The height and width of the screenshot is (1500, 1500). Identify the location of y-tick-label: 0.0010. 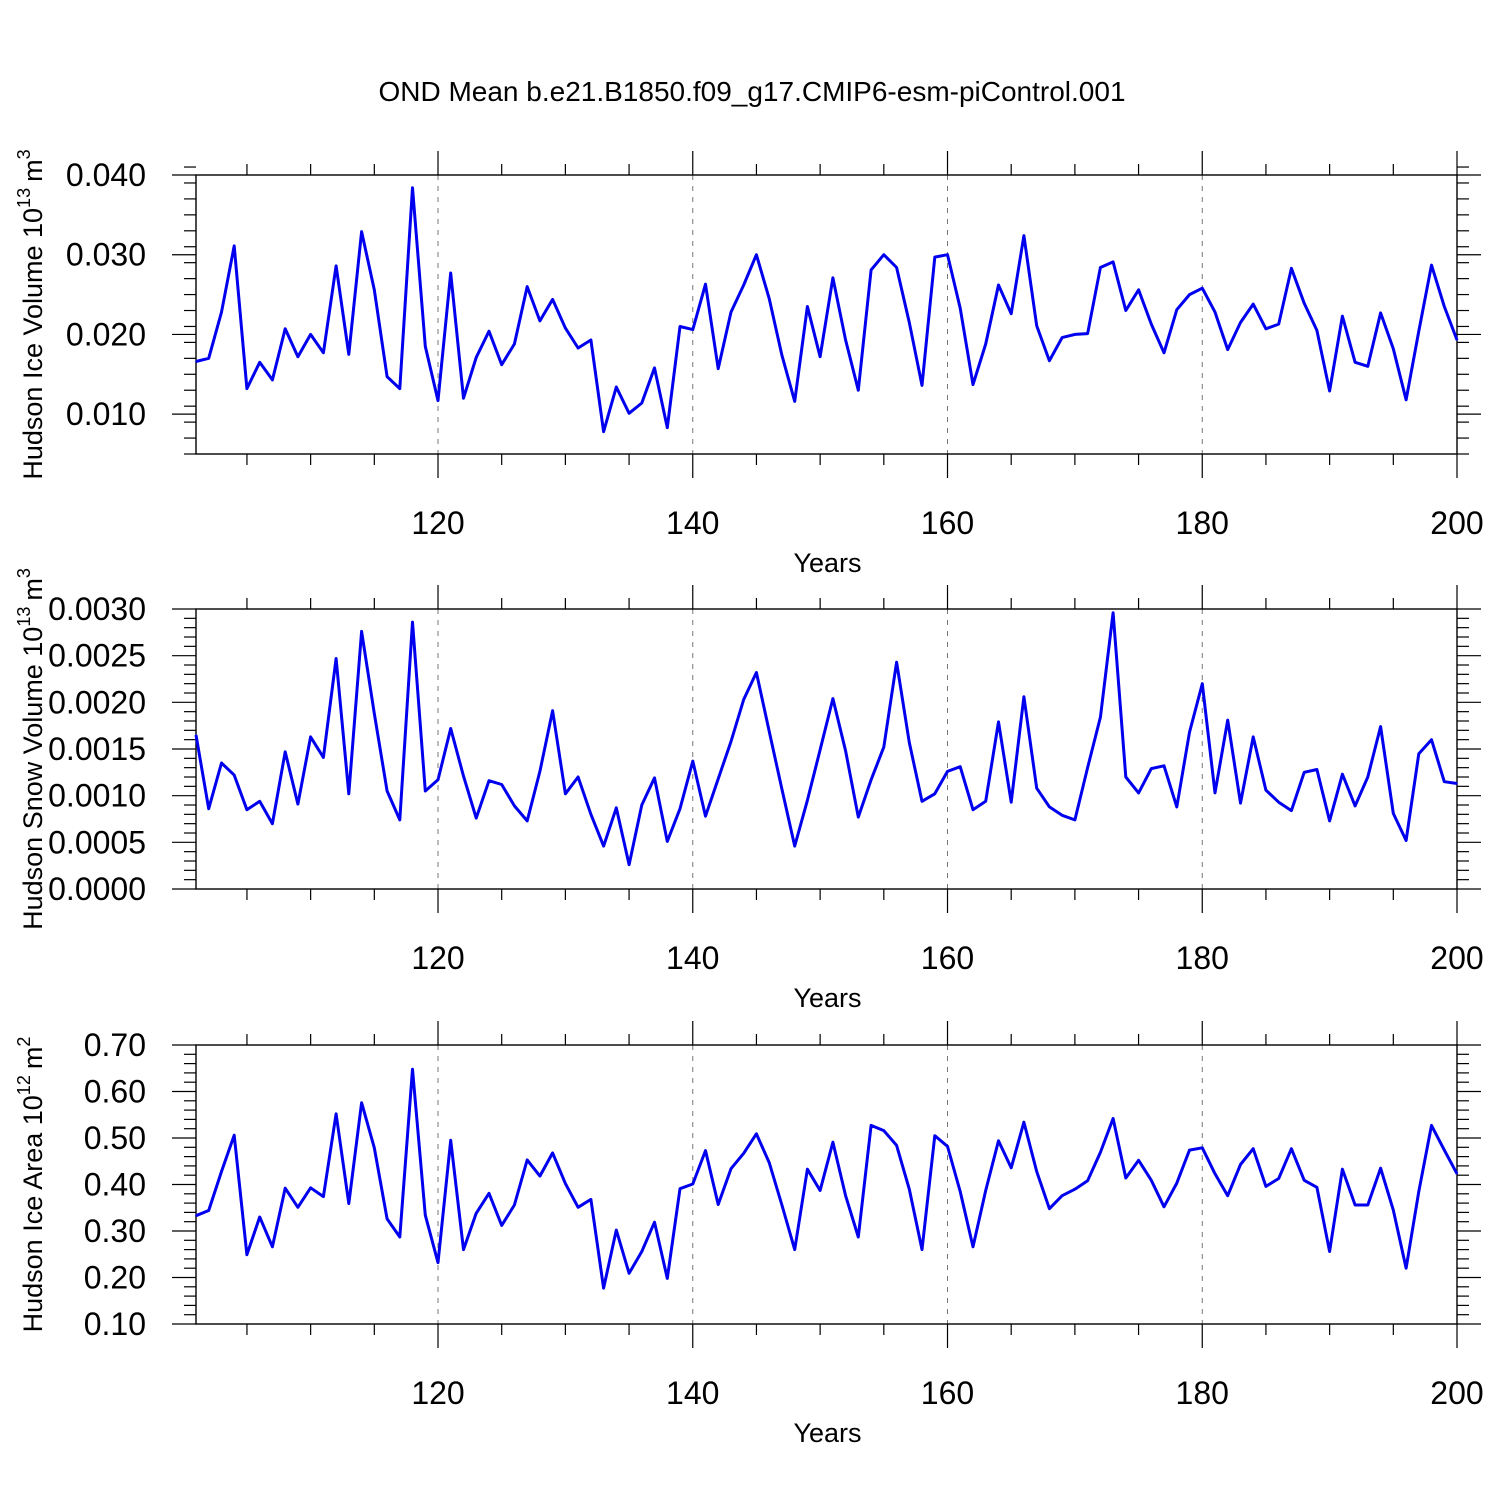
(97, 796).